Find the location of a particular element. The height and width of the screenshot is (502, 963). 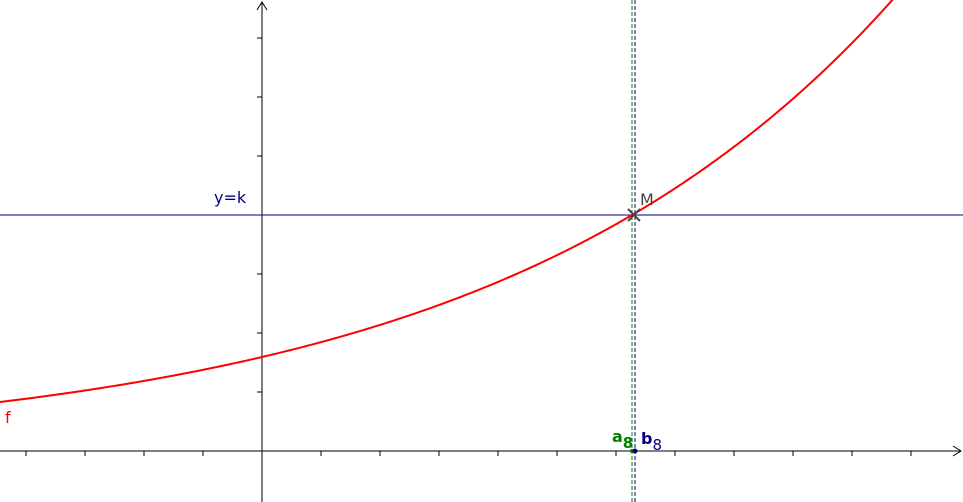

point-m is located at coordinates (634, 215).